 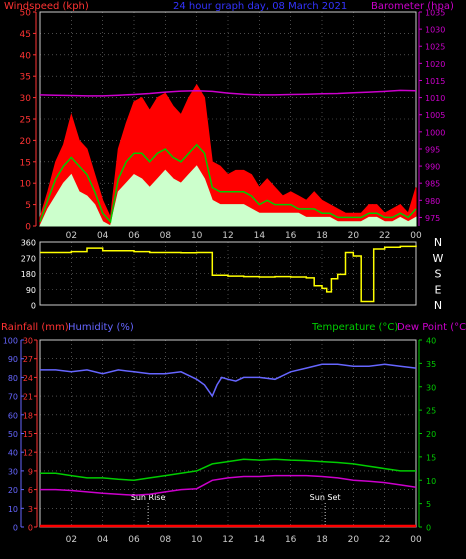 I want to click on baro-tick-label: 975, so click(x=432, y=218).